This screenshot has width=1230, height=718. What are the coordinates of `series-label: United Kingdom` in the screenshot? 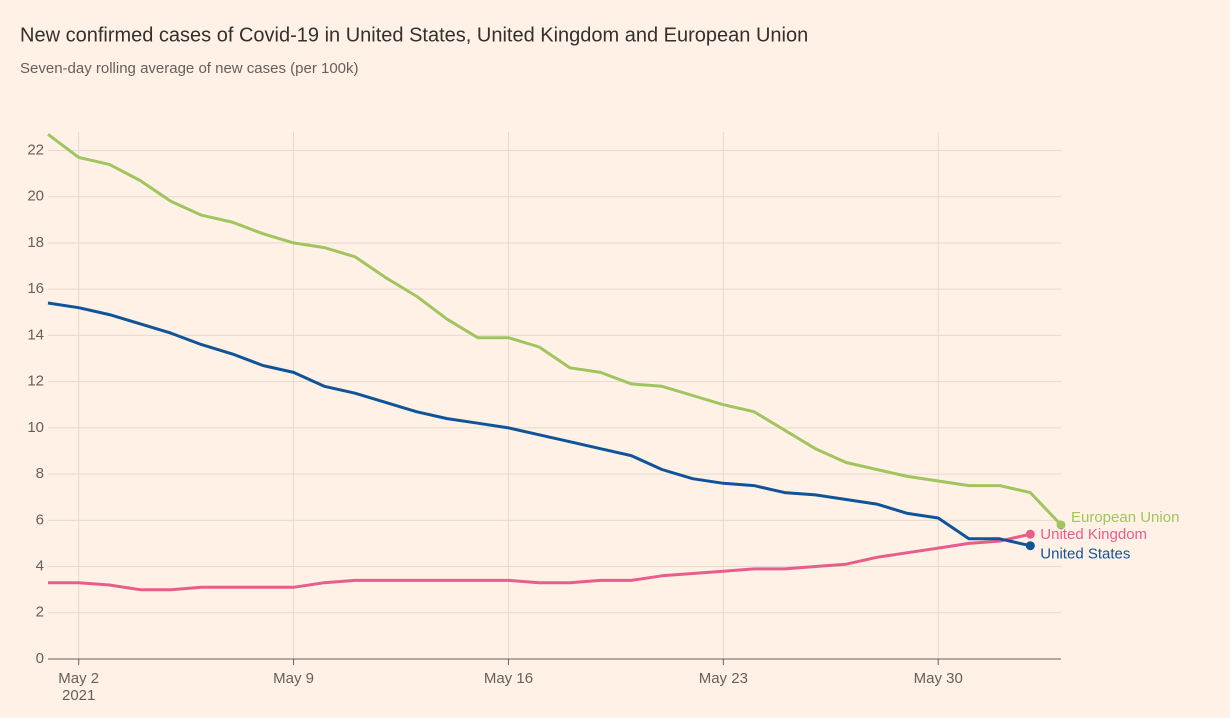 It's located at (1093, 534).